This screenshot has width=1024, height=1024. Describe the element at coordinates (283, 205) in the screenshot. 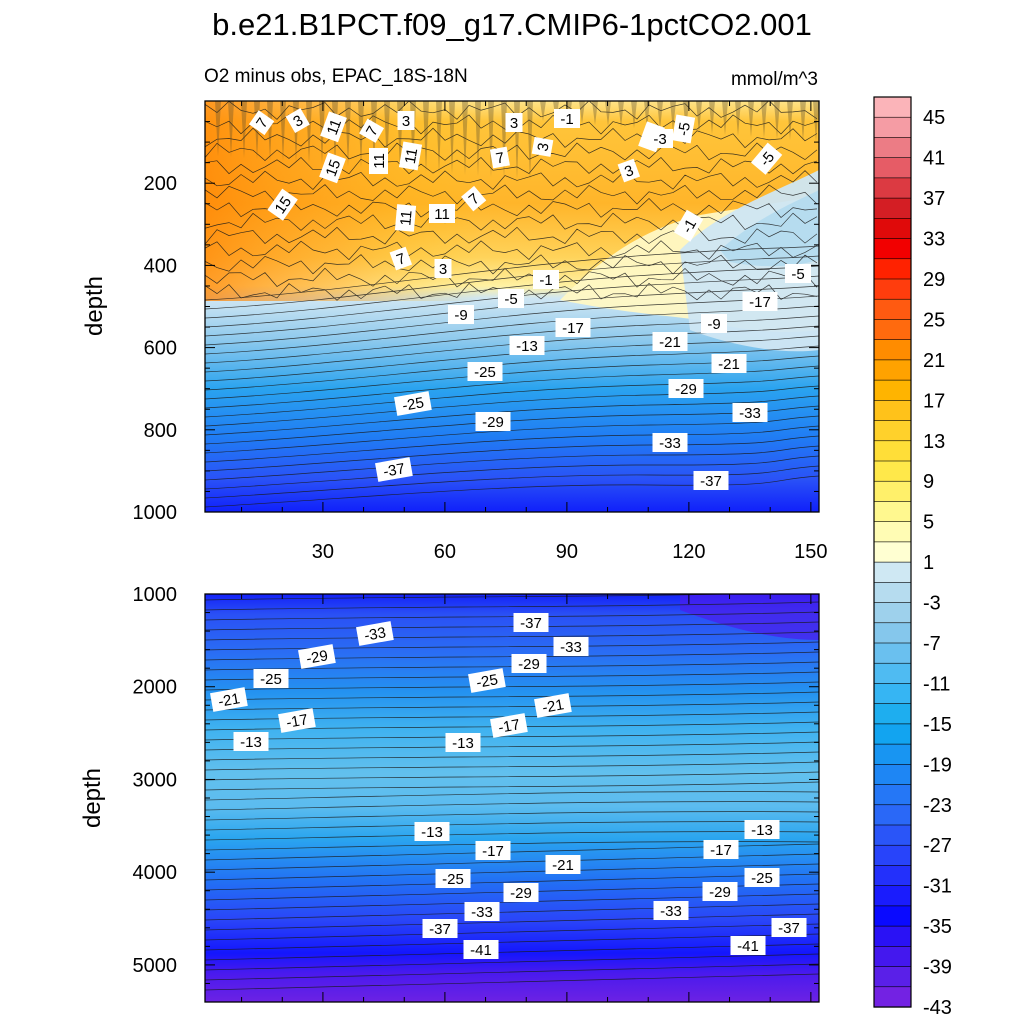

I see `contour-label-text: 15` at that location.